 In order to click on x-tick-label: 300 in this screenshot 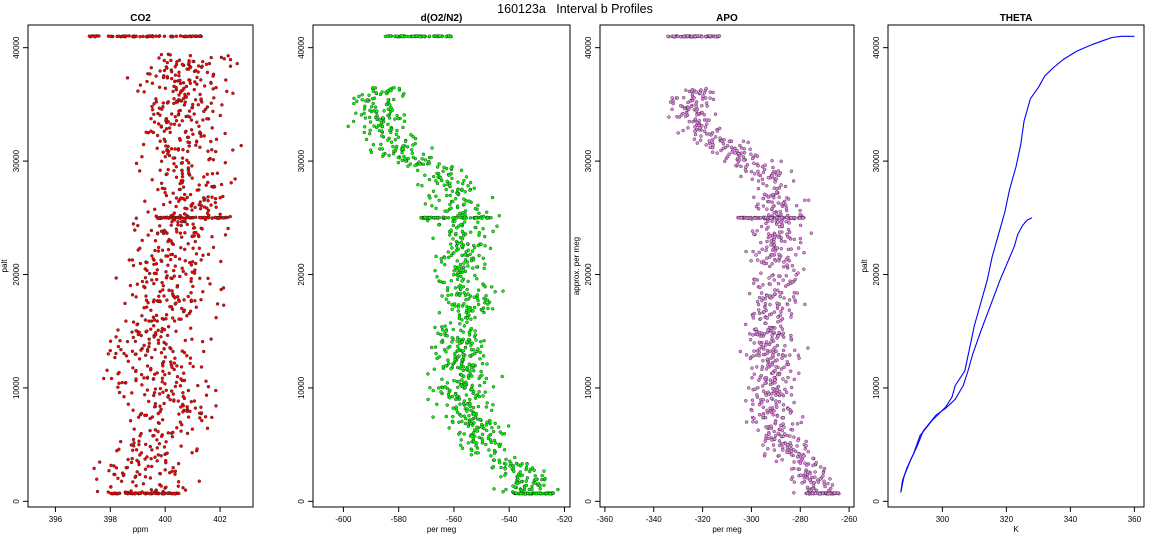, I will do `click(943, 519)`.